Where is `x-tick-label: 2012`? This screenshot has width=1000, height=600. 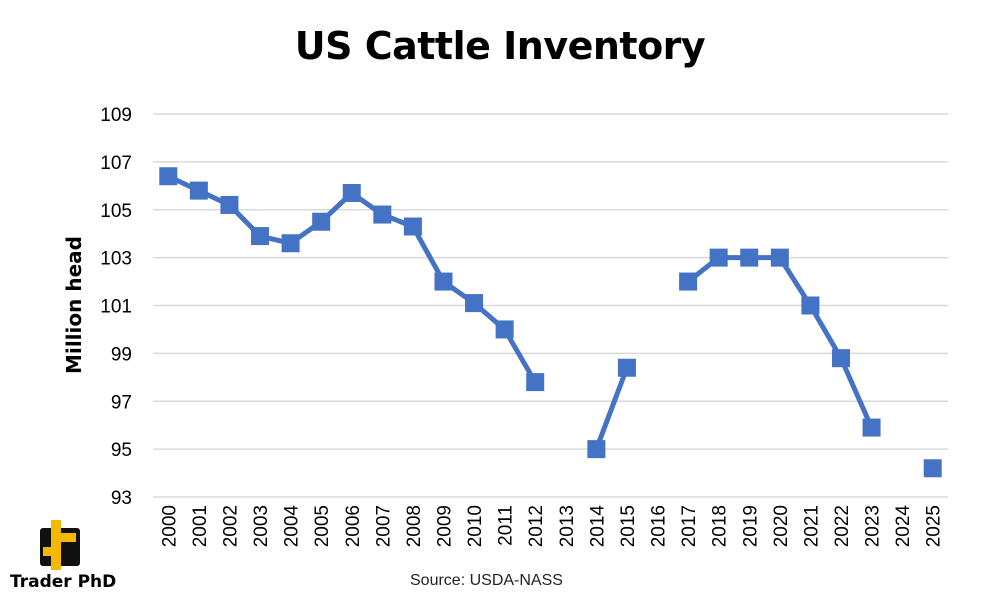
x-tick-label: 2012 is located at coordinates (536, 526).